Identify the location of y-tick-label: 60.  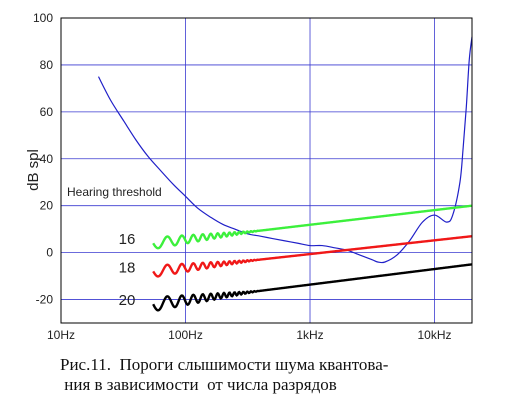
(47, 112).